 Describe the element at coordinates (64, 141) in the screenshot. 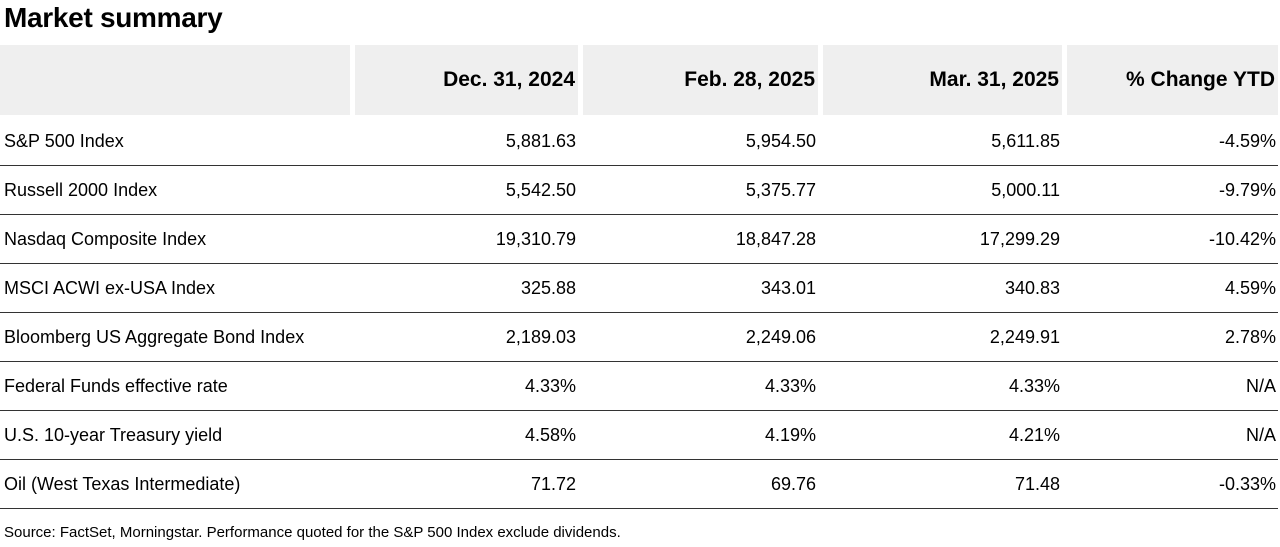

I see `row-label: S&P 500 Index` at that location.